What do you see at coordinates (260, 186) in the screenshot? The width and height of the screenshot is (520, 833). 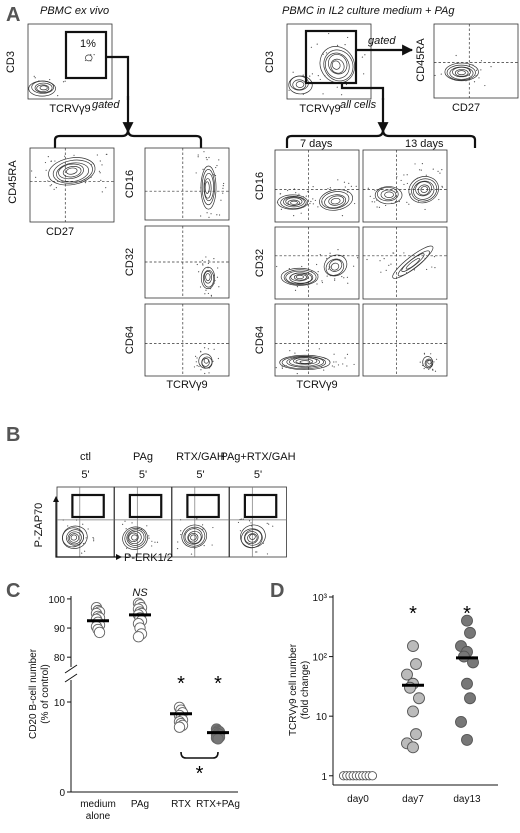 I see `axis-cd16-right: CD16` at bounding box center [260, 186].